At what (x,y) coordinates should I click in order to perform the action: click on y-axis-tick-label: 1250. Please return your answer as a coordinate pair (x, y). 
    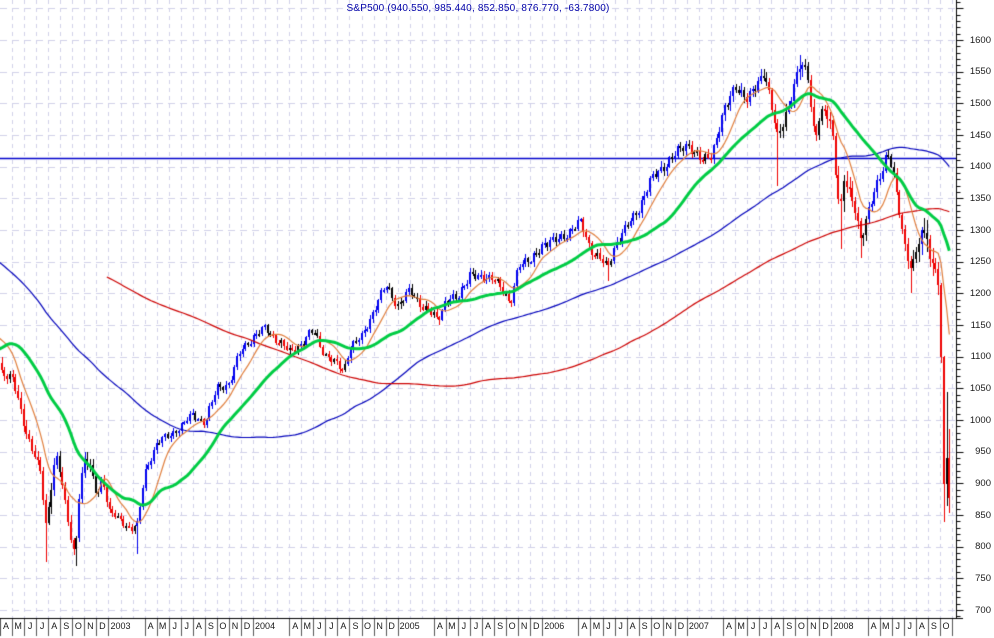
    Looking at the image, I should click on (980, 262).